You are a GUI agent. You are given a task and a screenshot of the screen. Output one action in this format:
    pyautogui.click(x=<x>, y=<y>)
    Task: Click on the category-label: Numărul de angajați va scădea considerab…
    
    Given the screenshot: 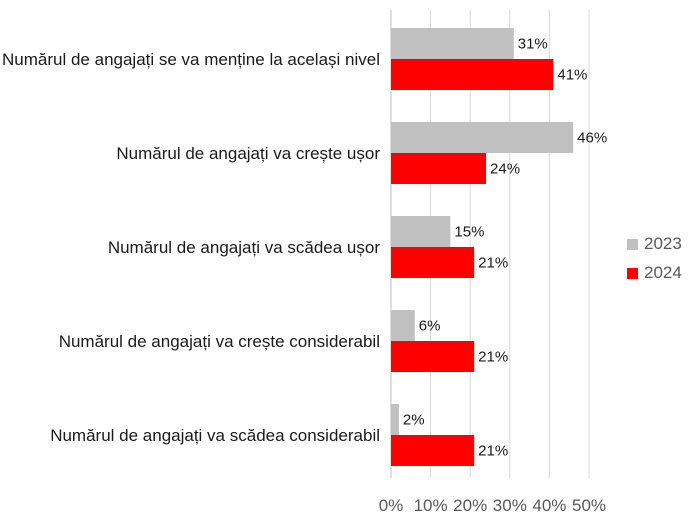 What is the action you would take?
    pyautogui.click(x=215, y=435)
    